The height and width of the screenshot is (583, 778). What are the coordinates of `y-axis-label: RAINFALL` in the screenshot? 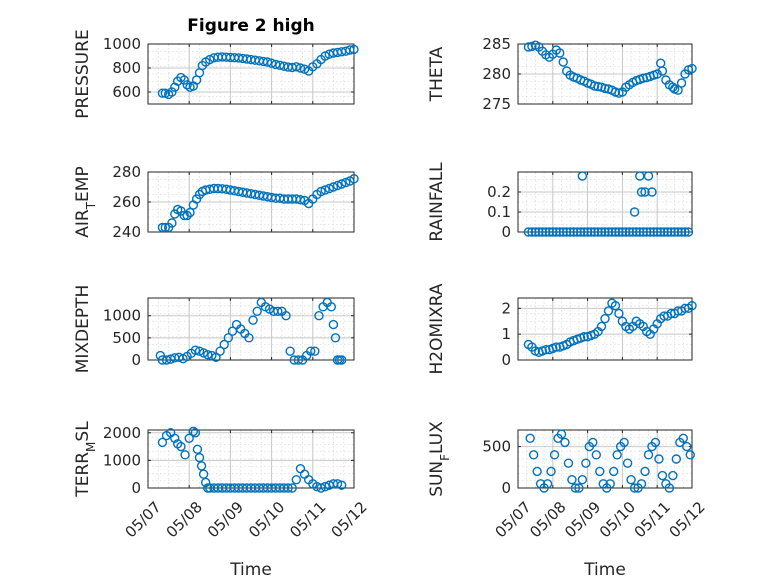 It's located at (437, 202).